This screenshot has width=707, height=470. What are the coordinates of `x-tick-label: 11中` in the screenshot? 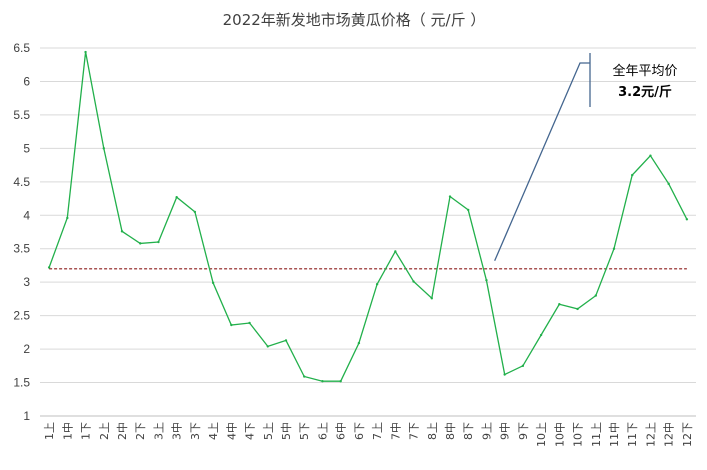 It's located at (614, 434).